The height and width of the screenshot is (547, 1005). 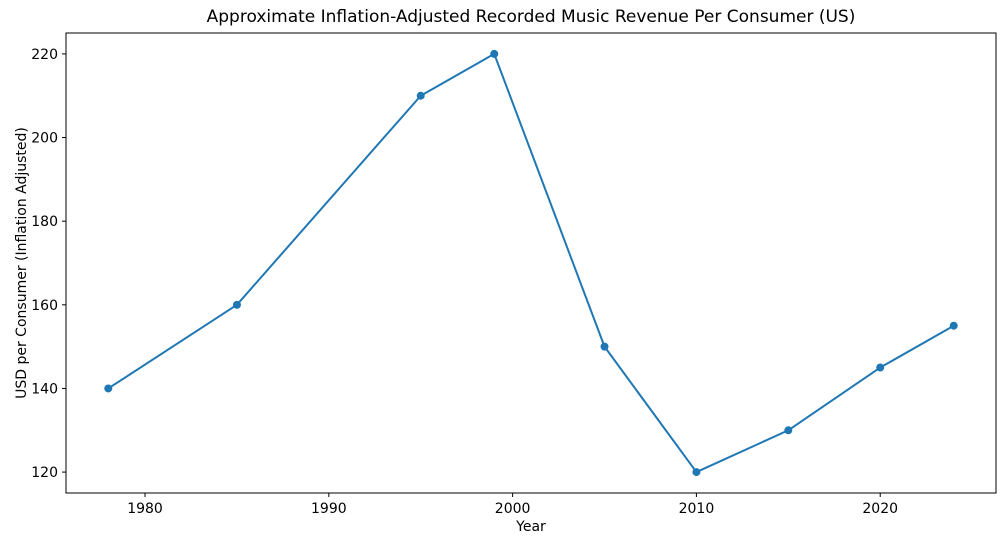 I want to click on x-tick-label: 1980, so click(x=145, y=509).